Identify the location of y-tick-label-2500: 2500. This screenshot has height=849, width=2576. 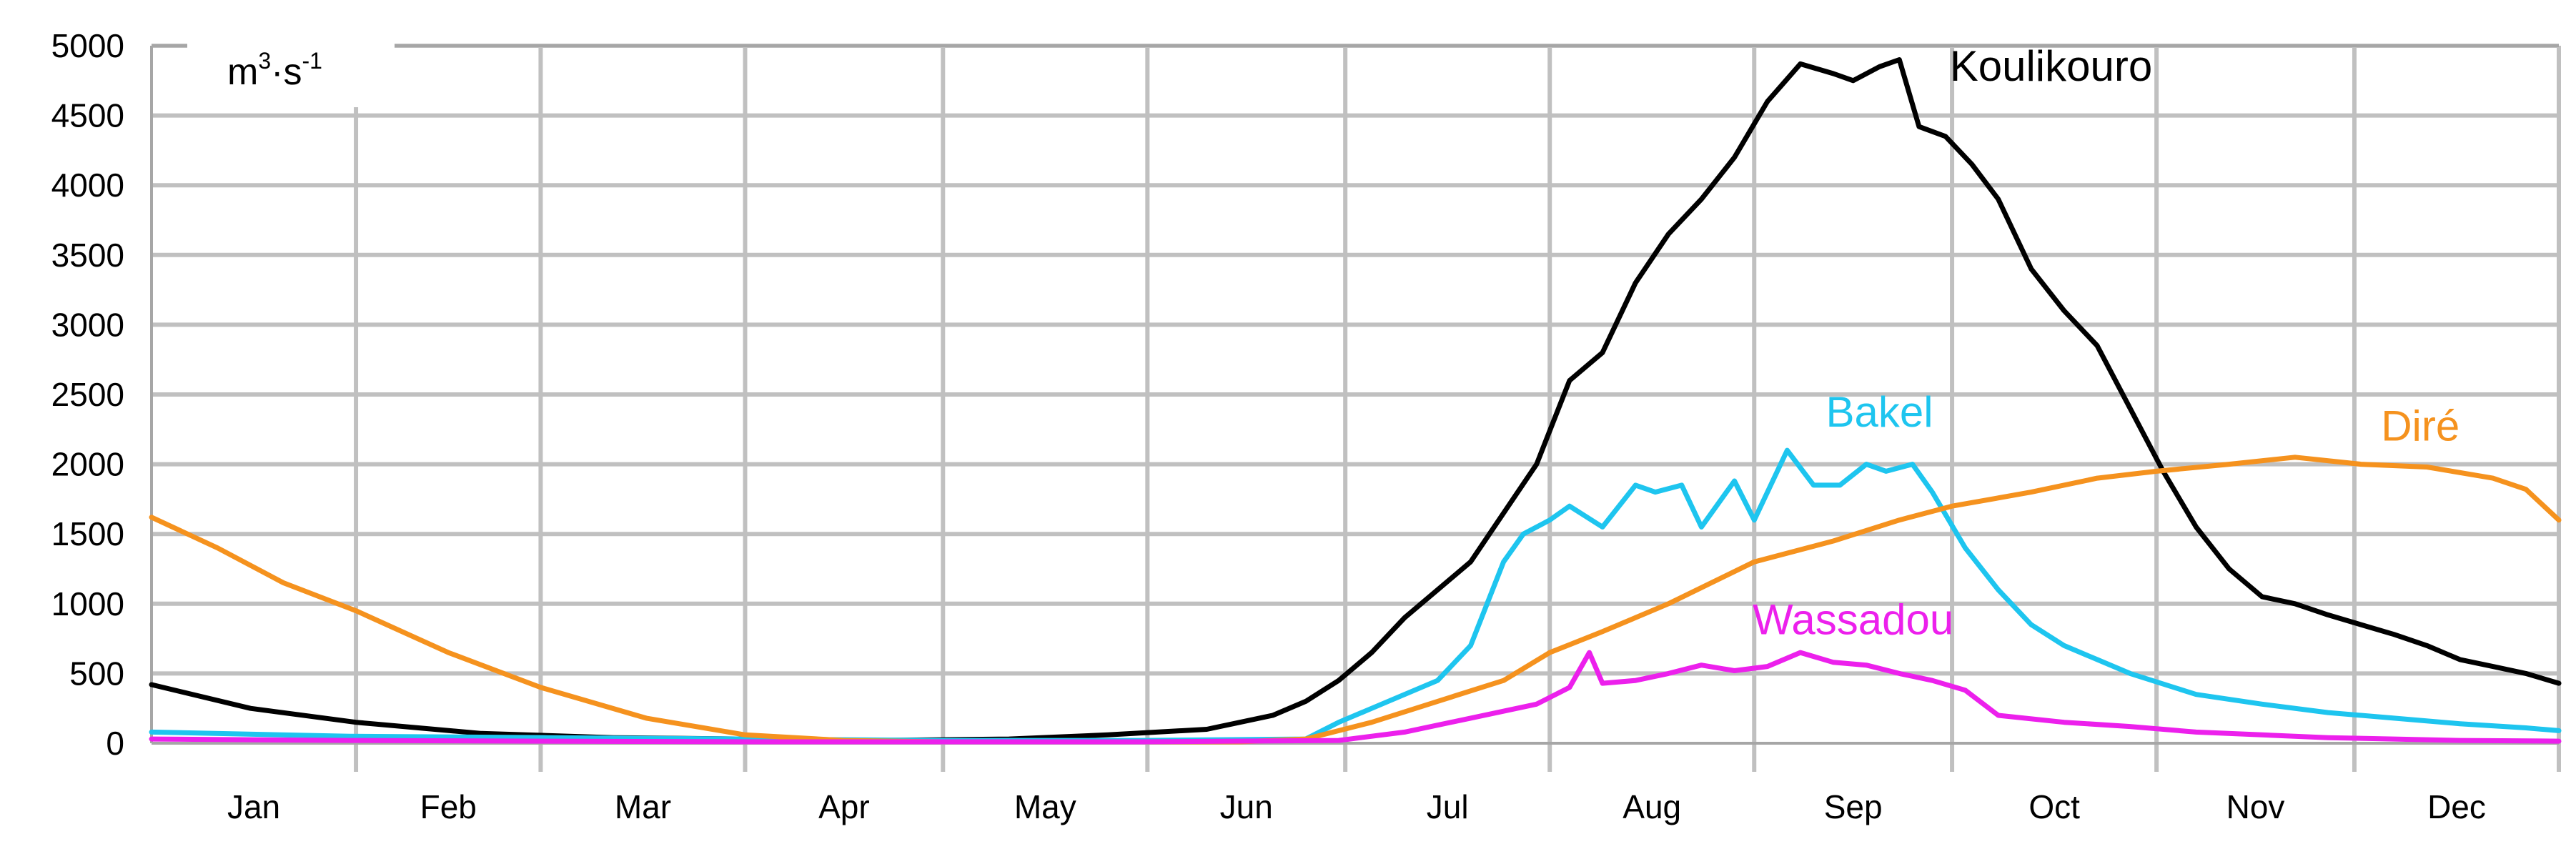
(88, 394).